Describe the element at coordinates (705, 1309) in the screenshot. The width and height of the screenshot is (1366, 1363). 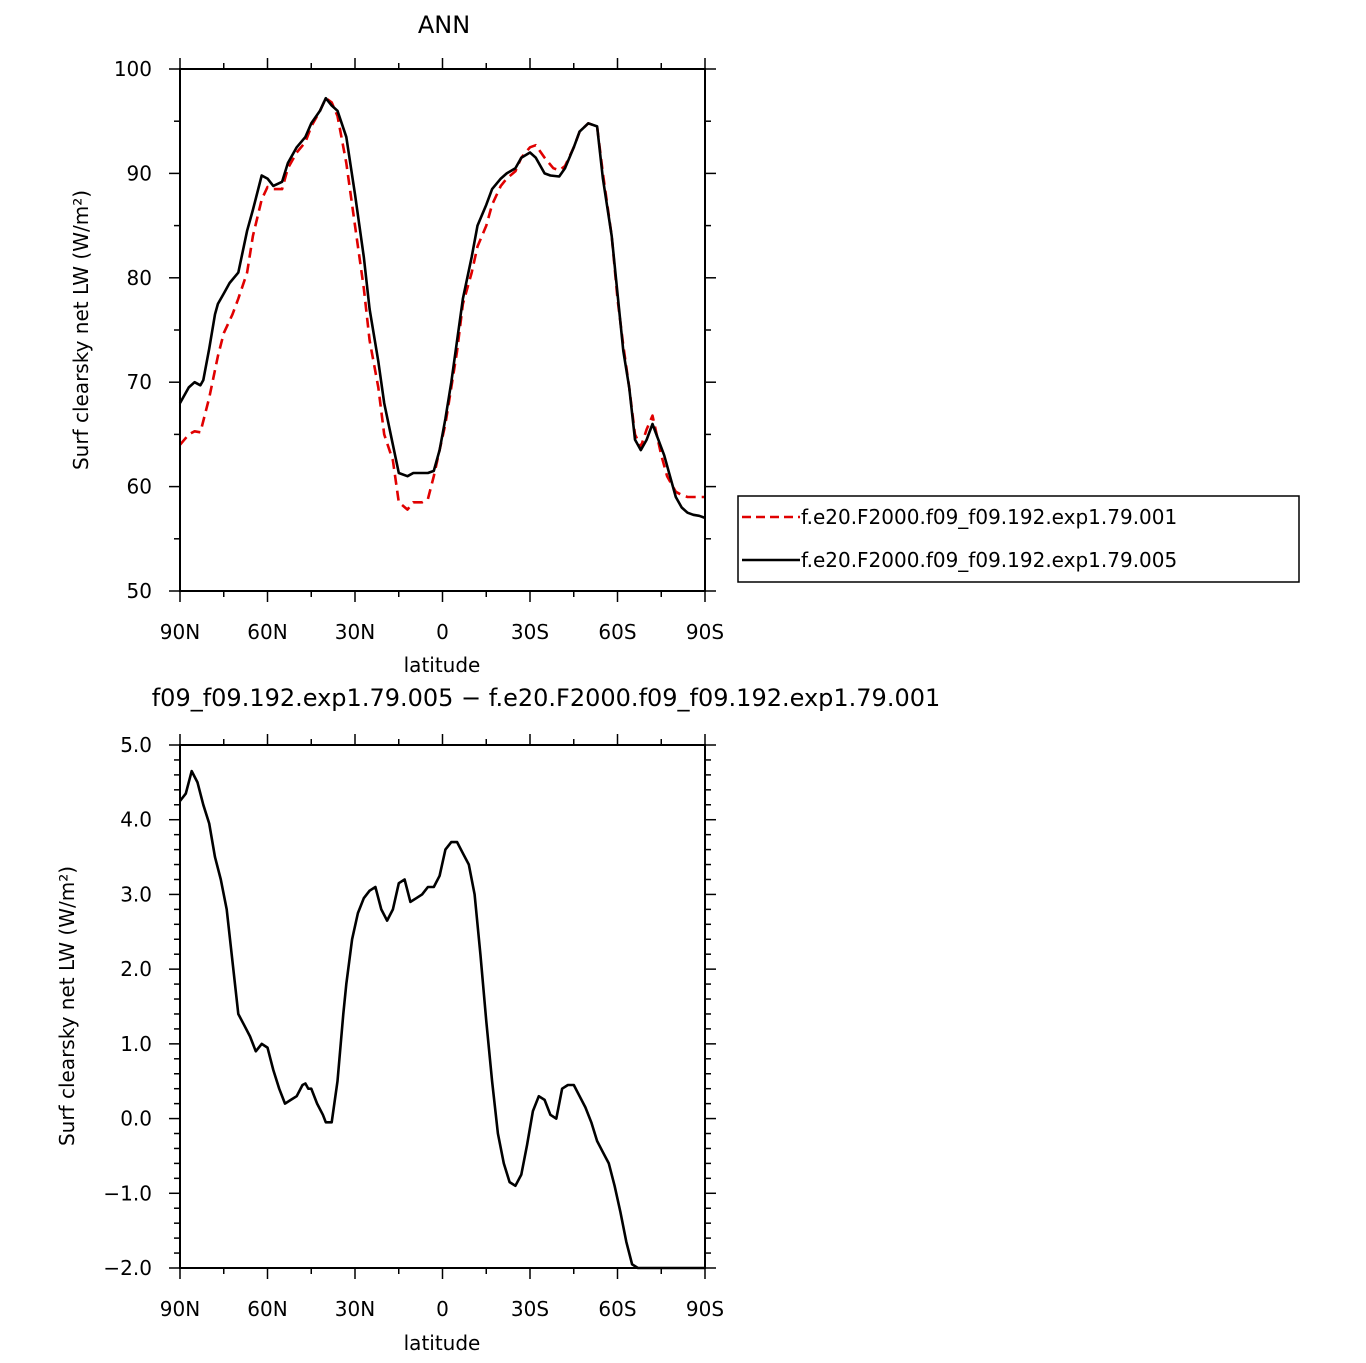
I see `bottom-xtick-label: 90S` at that location.